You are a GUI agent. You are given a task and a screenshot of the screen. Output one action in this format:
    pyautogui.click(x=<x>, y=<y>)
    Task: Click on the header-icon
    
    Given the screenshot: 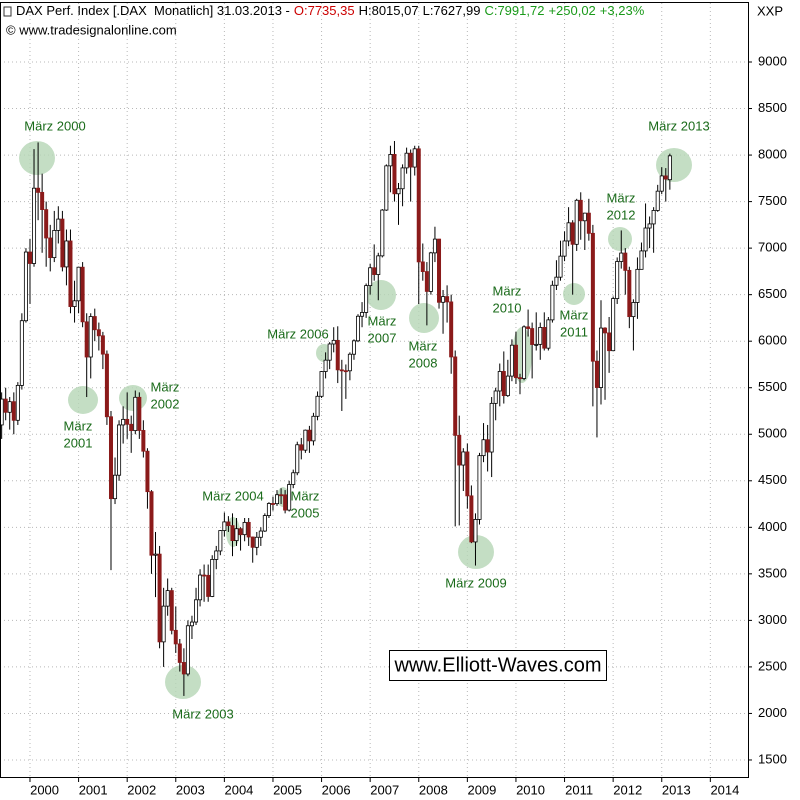 What is the action you would take?
    pyautogui.click(x=7, y=11)
    